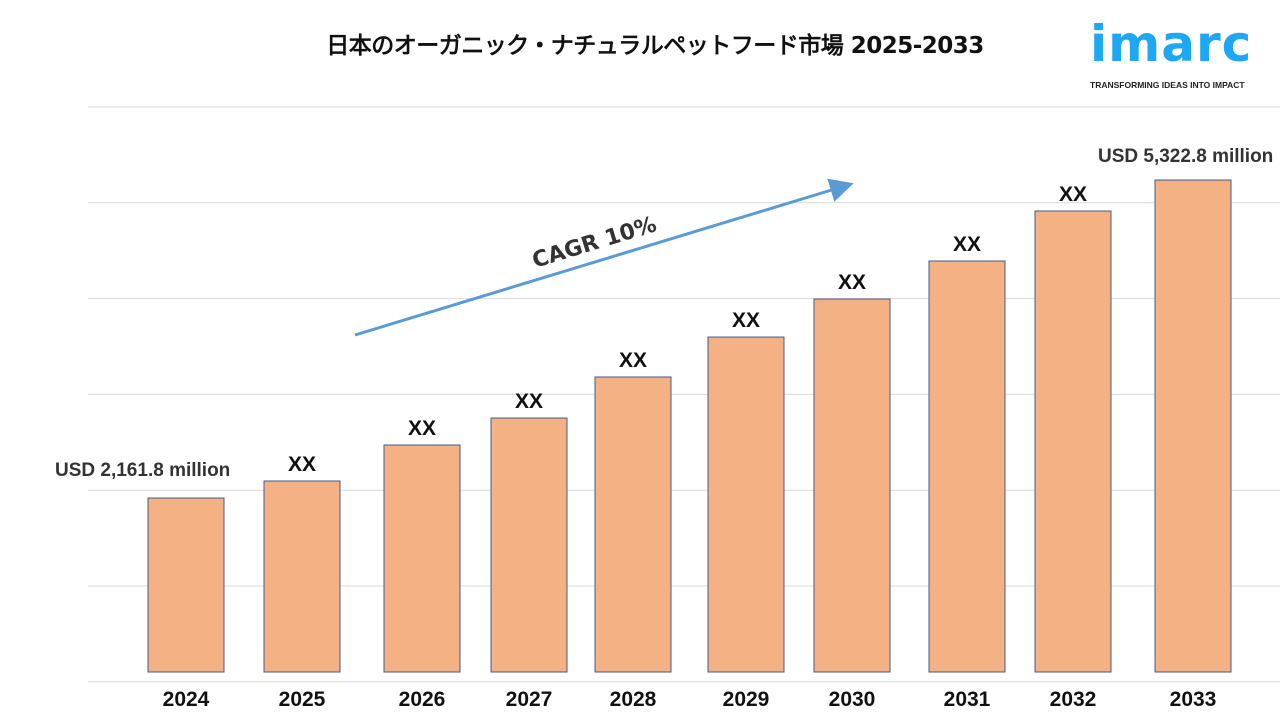 The width and height of the screenshot is (1280, 720). What do you see at coordinates (302, 699) in the screenshot?
I see `x-tick-label: 2025` at bounding box center [302, 699].